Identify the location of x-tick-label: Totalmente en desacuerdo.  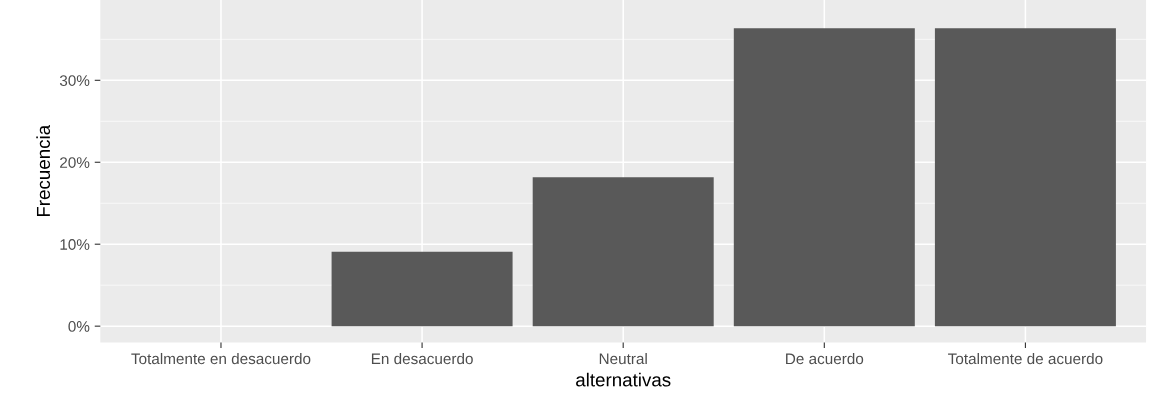
(221, 358).